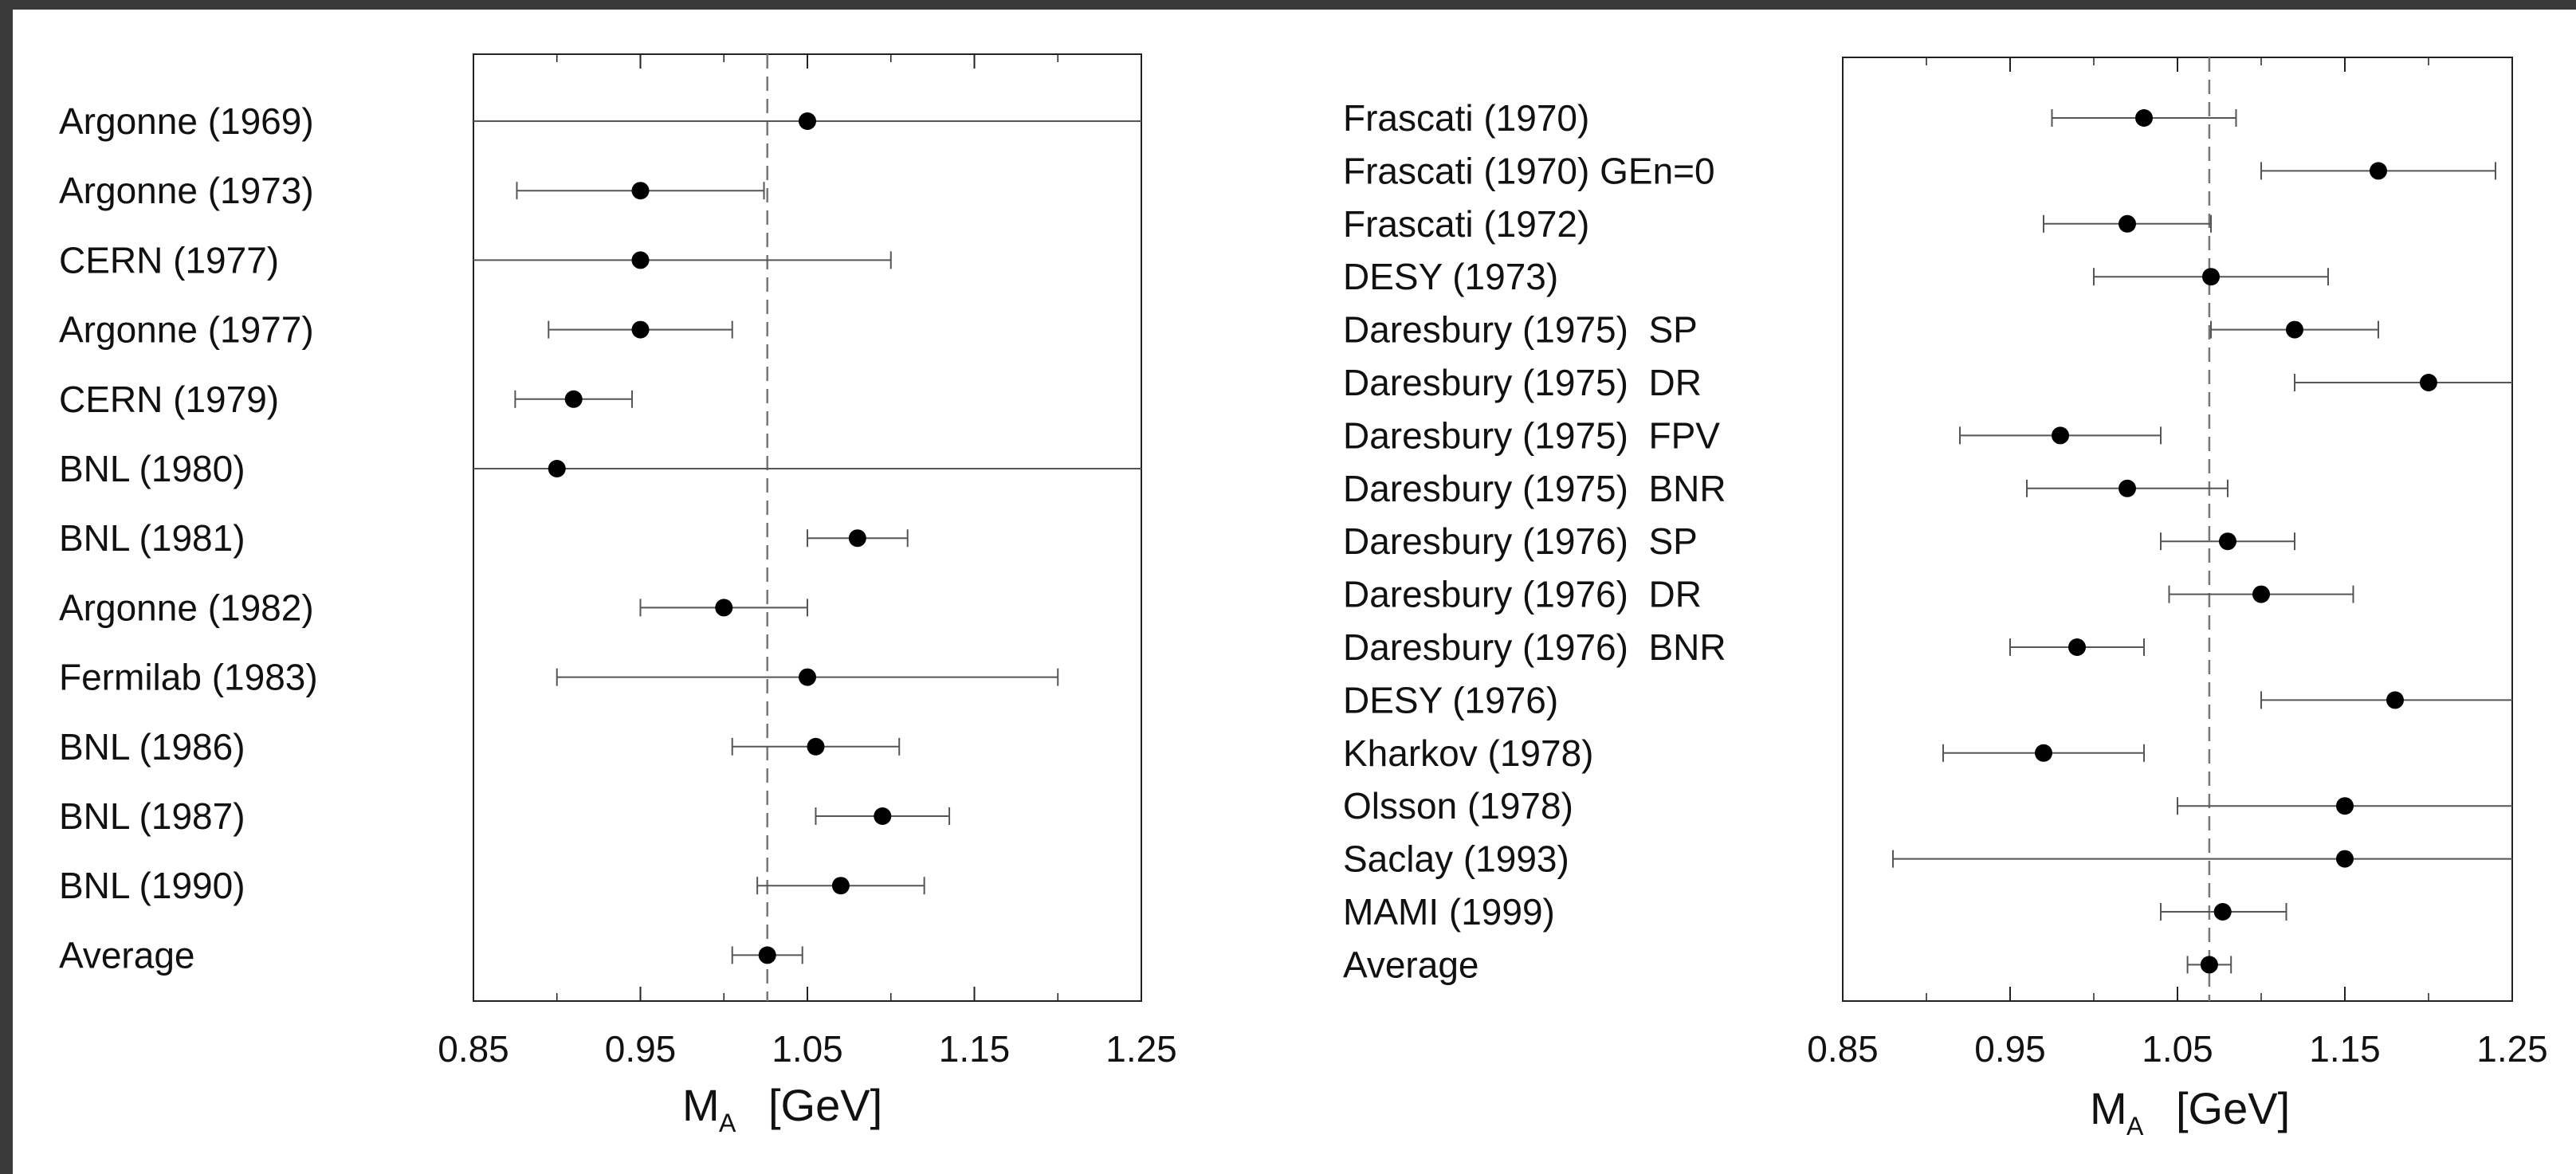 This screenshot has height=1174, width=2576. What do you see at coordinates (1777, 224) in the screenshot?
I see `data-row: Frascati (1972)` at bounding box center [1777, 224].